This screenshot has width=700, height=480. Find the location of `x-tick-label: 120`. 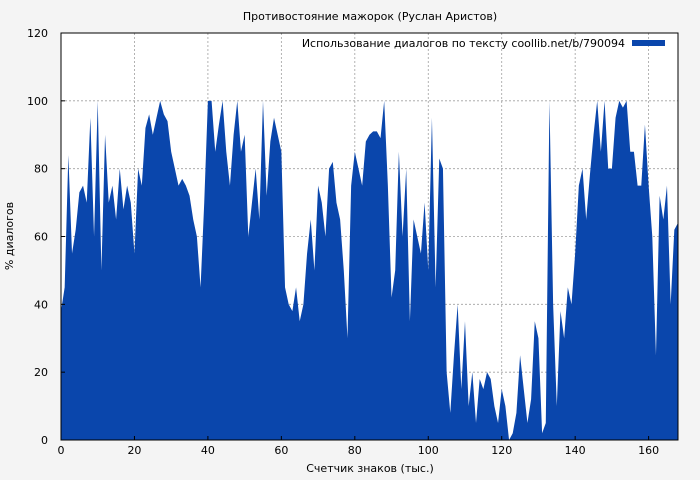

x-tick-label: 120 is located at coordinates (501, 450).